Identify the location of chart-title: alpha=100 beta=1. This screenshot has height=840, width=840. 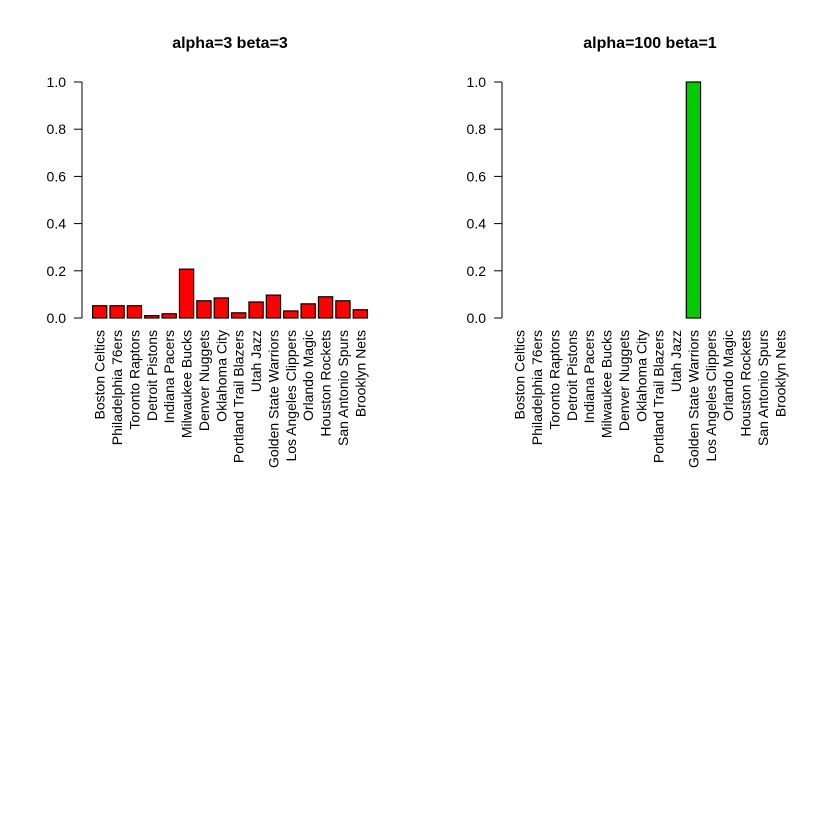
(650, 43).